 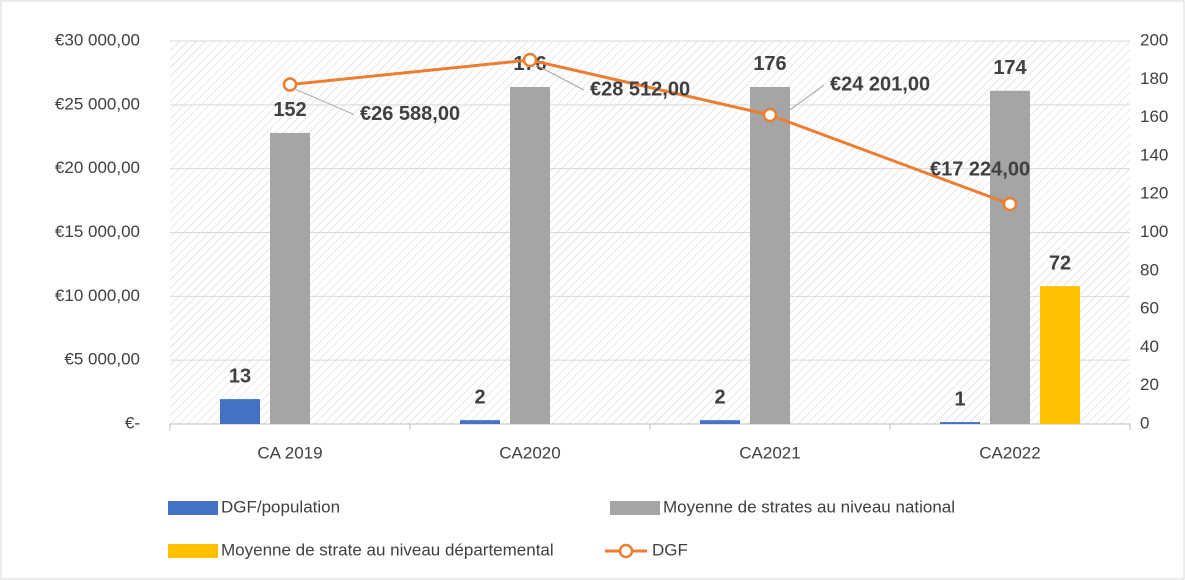 I want to click on x-tick-label: CA2020, so click(x=529, y=452).